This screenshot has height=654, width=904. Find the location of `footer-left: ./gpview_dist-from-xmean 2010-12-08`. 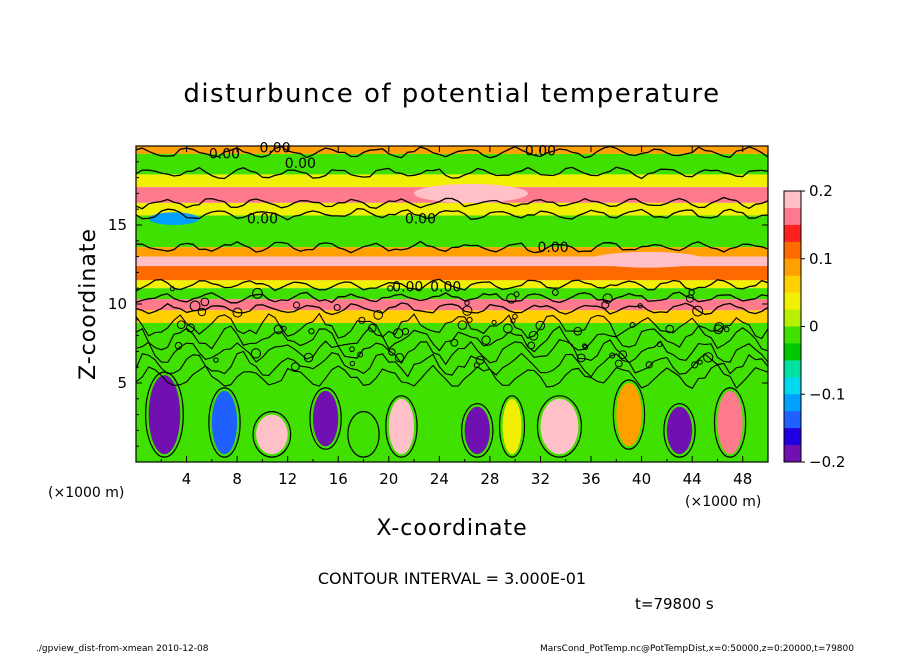

footer-left: ./gpview_dist-from-xmean 2010-12-08 is located at coordinates (122, 649).